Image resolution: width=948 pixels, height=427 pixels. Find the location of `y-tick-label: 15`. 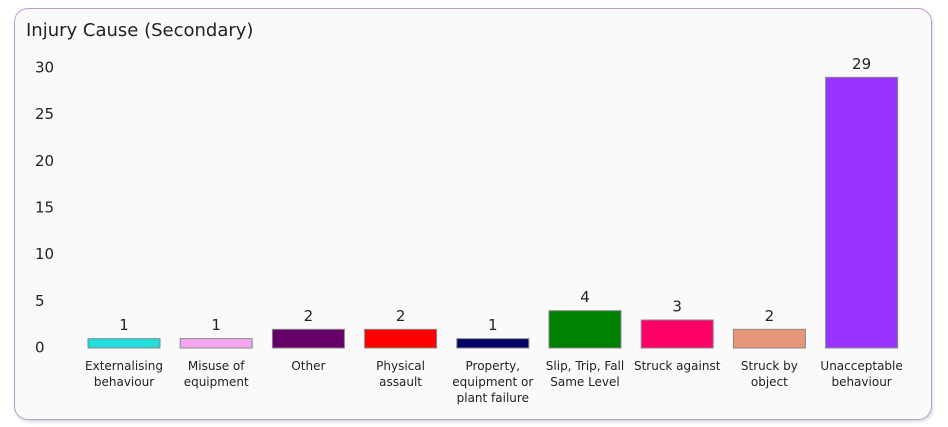

y-tick-label: 15 is located at coordinates (44, 208).